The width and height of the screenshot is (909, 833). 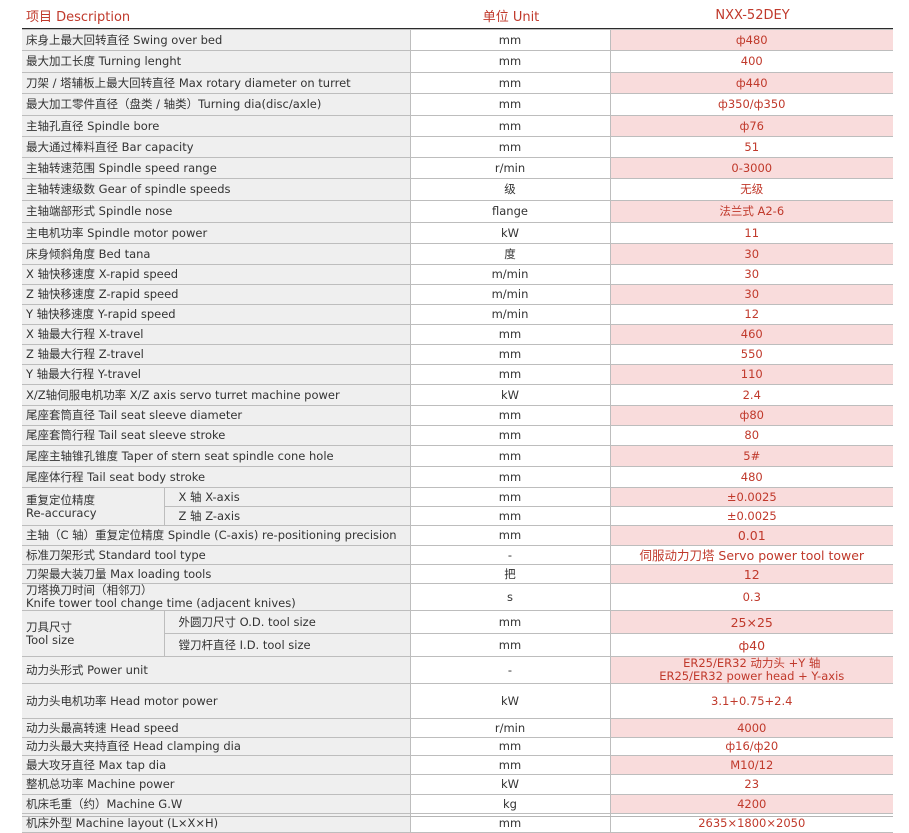 I want to click on table-row: 主轴转速范围 Spindle speed range r/min 0-3000, so click(x=457, y=168).